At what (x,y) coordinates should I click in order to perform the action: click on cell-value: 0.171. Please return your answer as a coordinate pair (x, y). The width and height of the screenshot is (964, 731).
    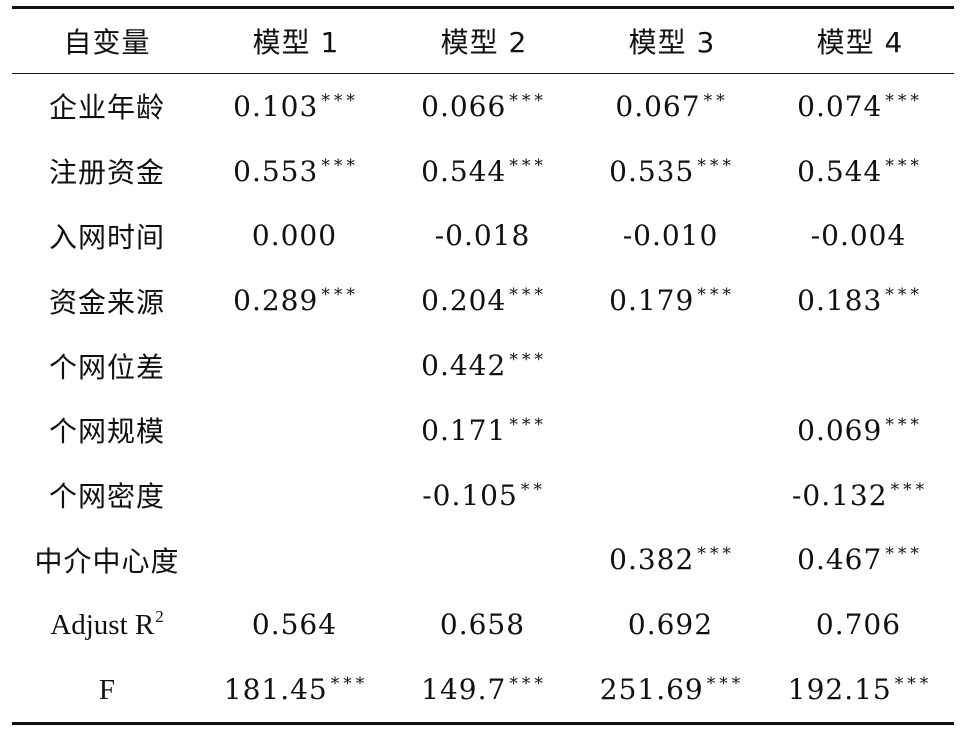
    Looking at the image, I should click on (464, 430).